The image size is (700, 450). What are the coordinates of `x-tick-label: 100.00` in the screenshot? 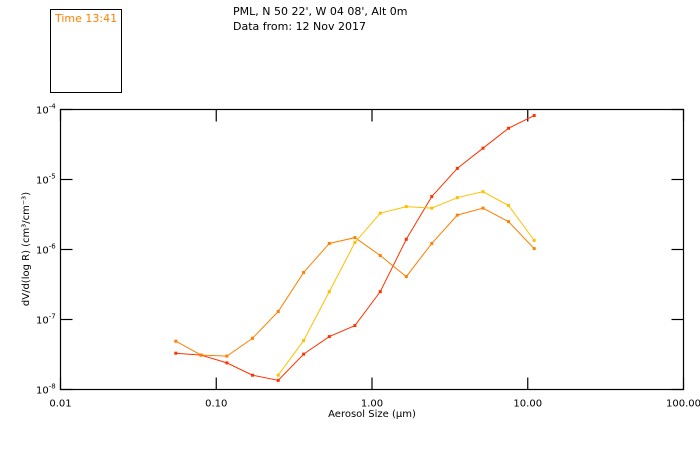 It's located at (683, 404).